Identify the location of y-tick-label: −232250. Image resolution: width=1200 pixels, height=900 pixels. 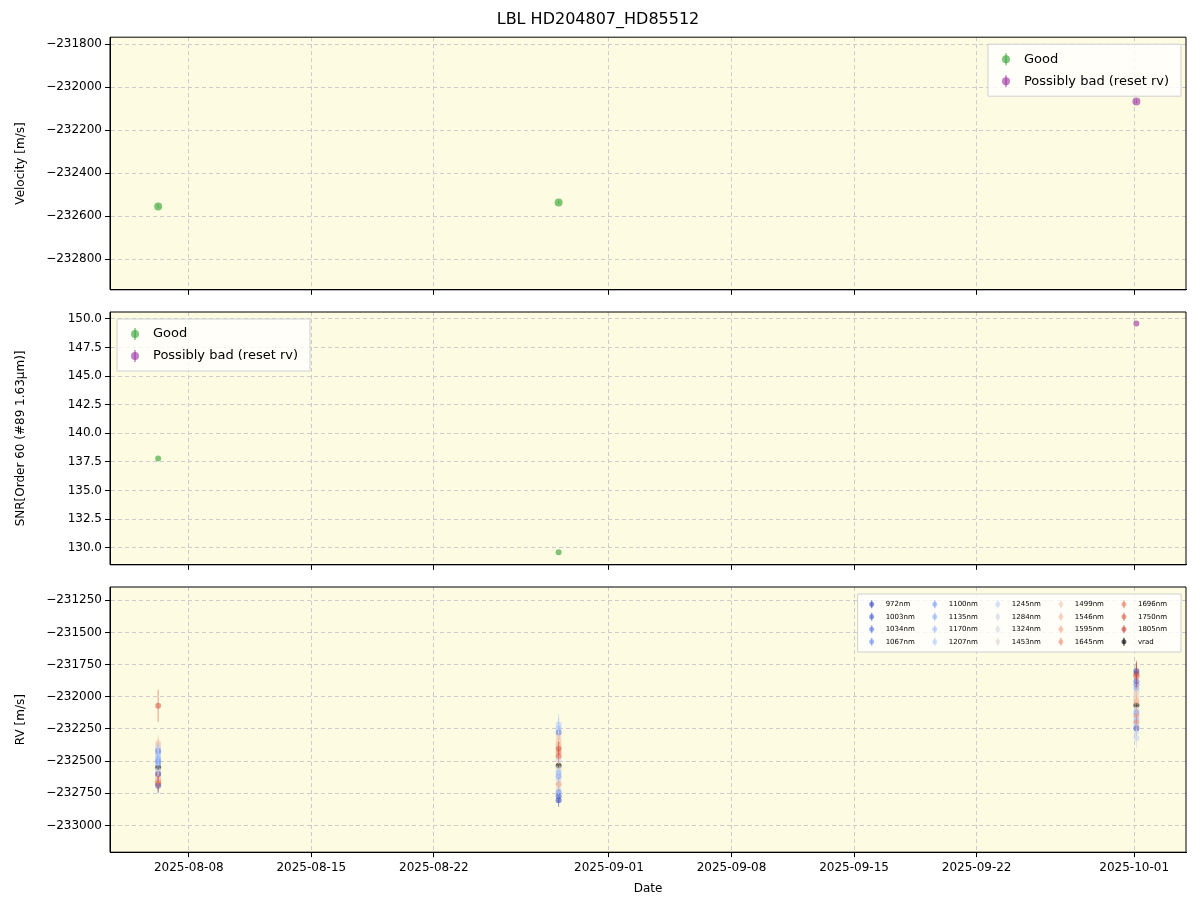
(74, 728).